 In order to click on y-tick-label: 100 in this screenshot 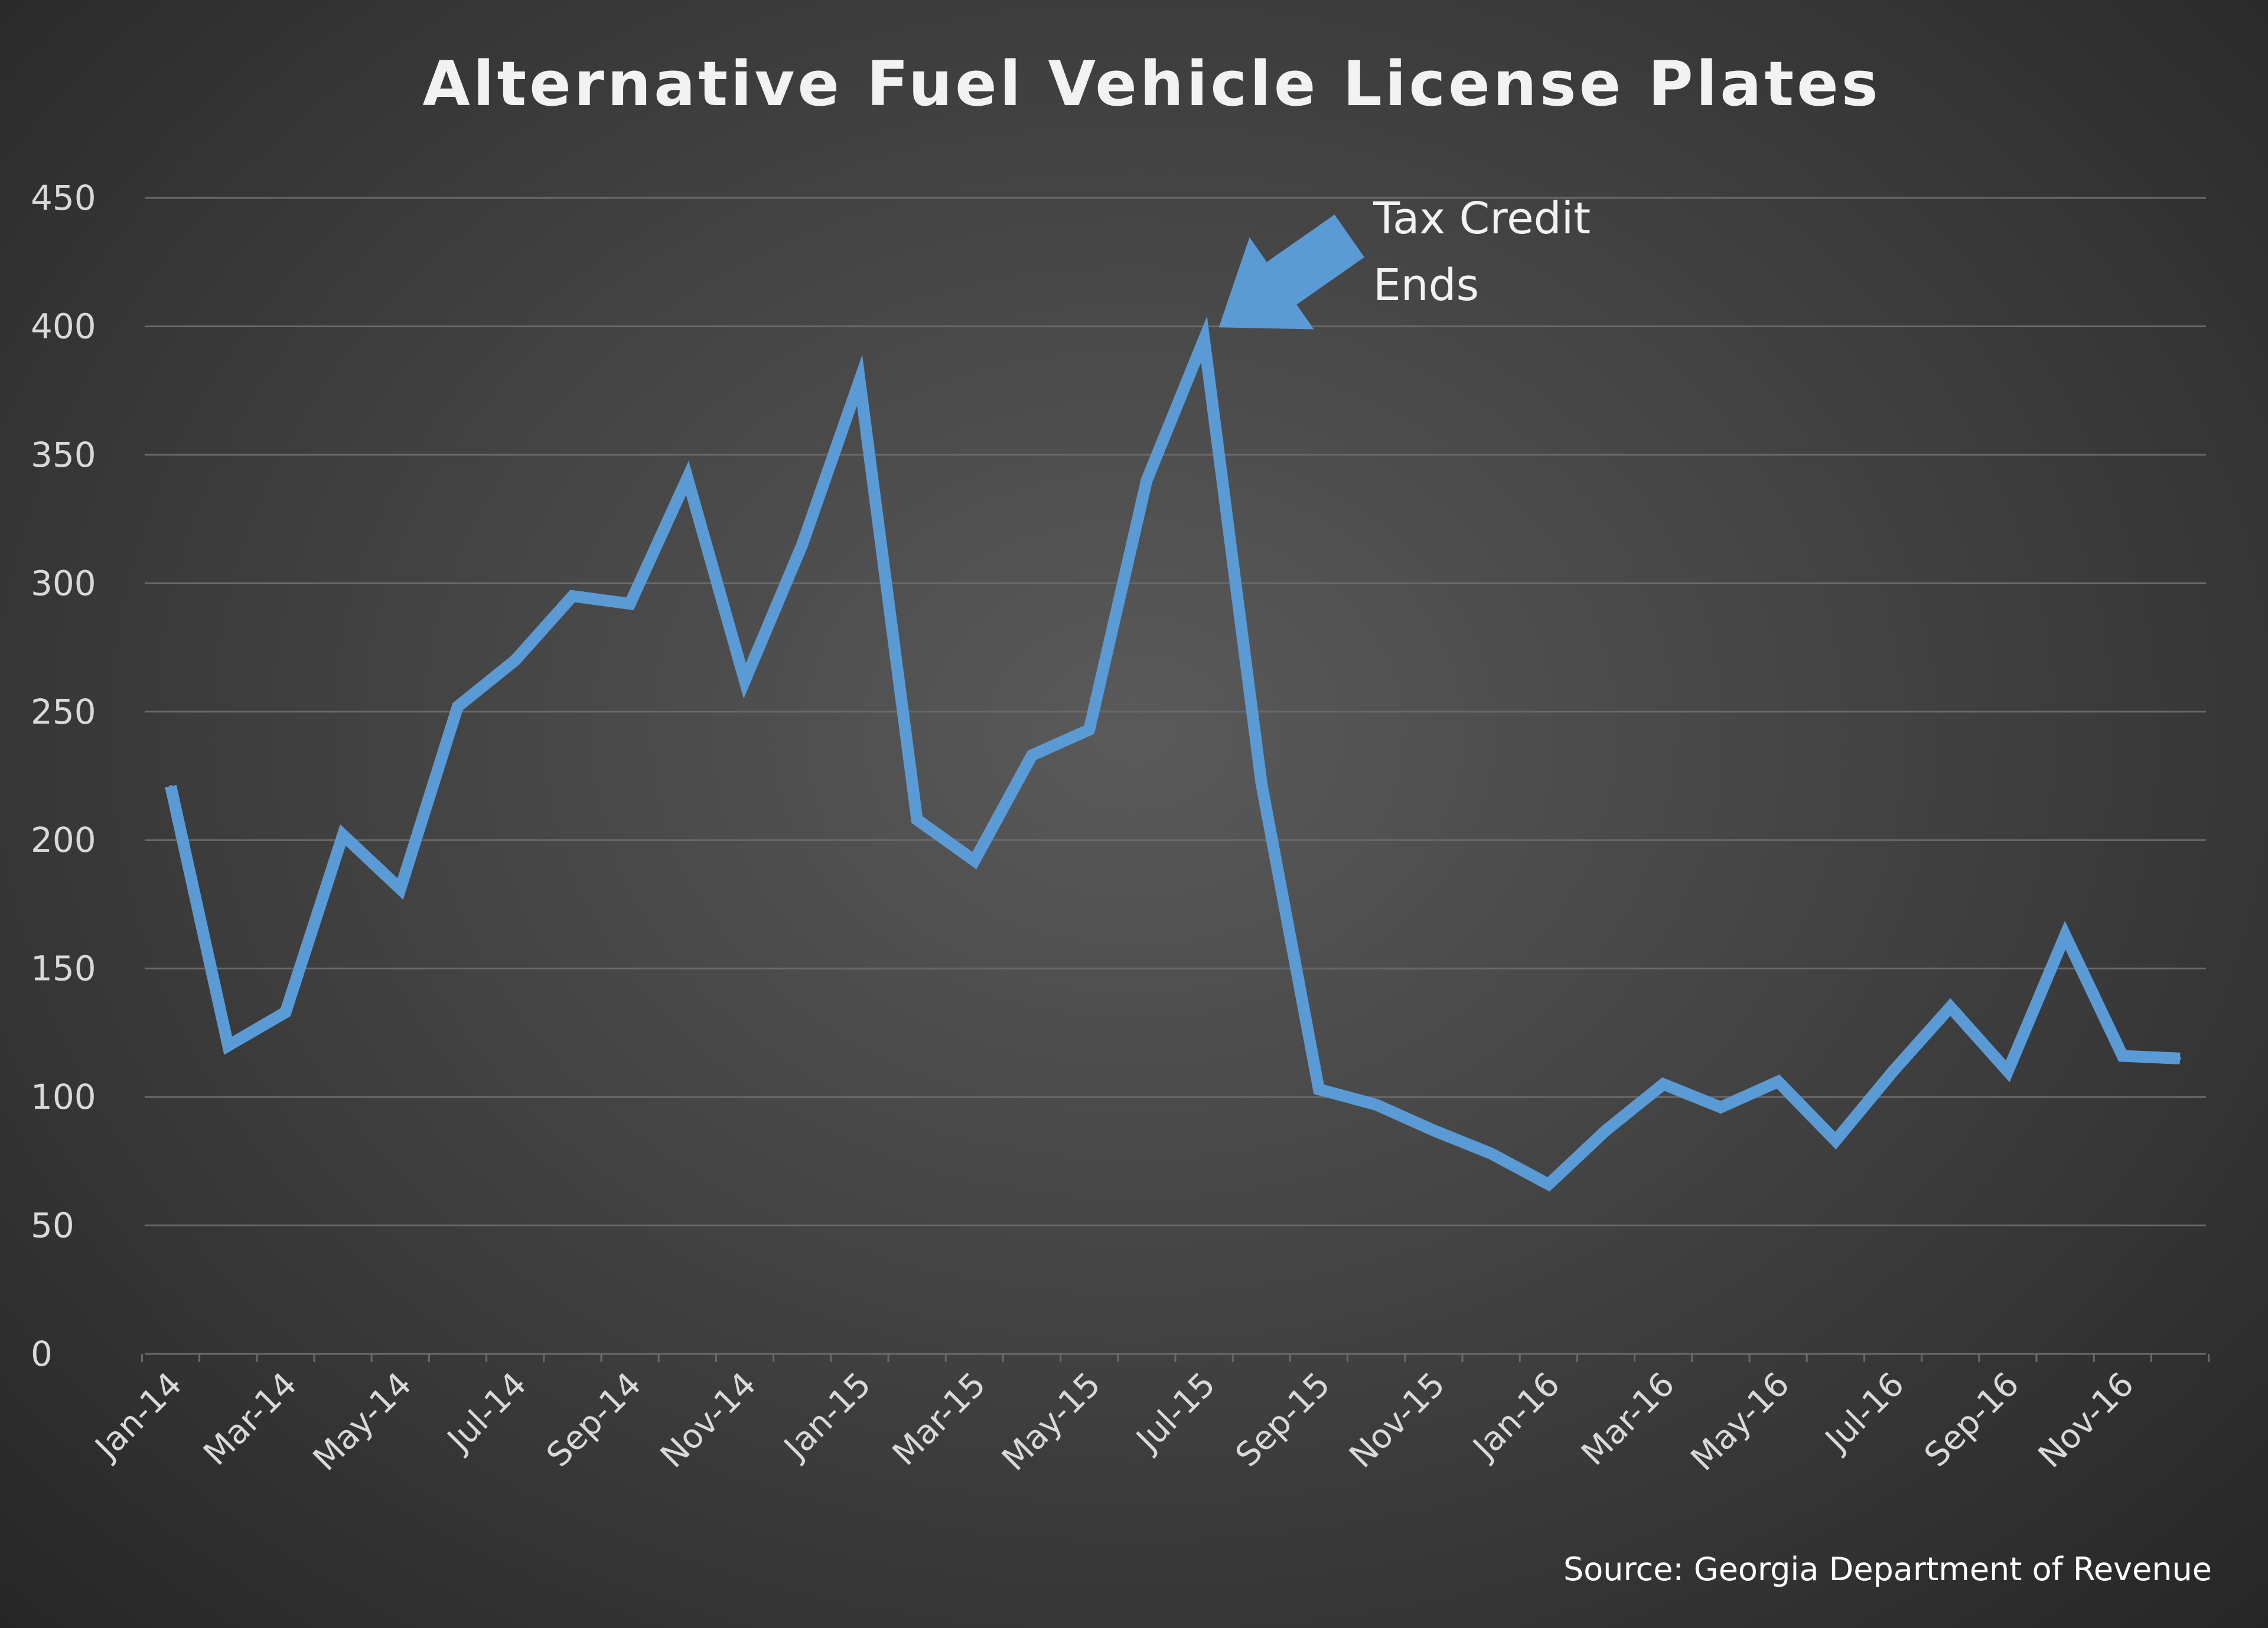, I will do `click(63, 1097)`.